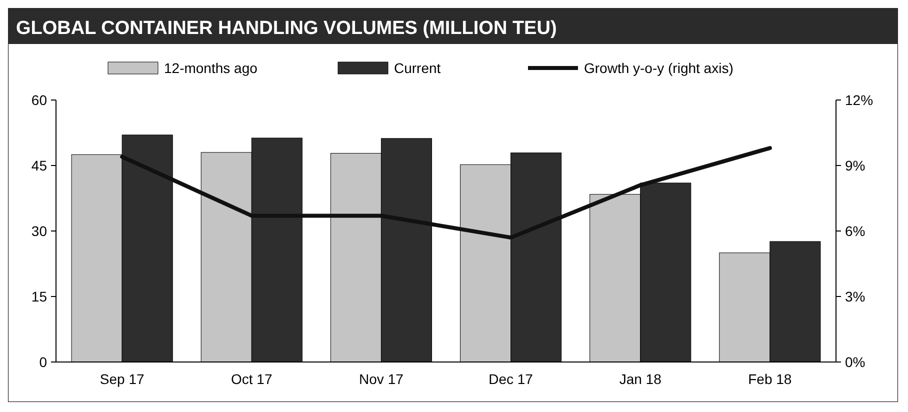  Describe the element at coordinates (39, 231) in the screenshot. I see `y-tick-label: 30` at that location.